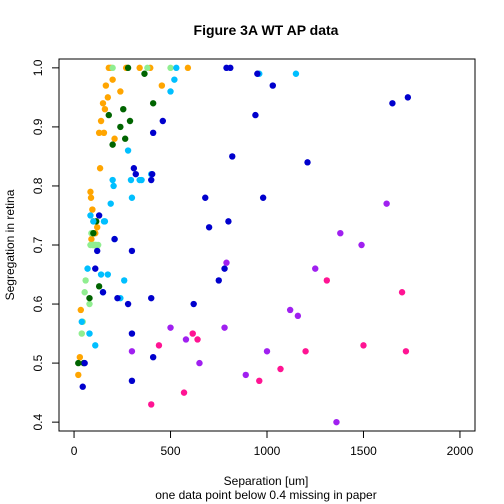 This screenshot has height=504, width=504. Describe the element at coordinates (10, 244) in the screenshot. I see `y-axis-label: Segregation in retina` at that location.